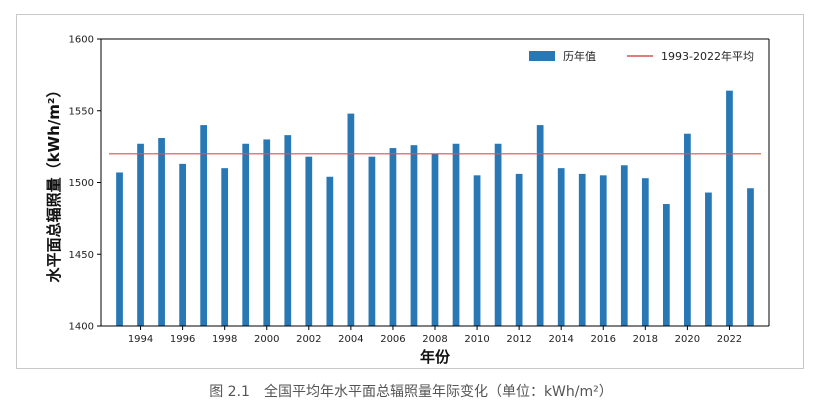 The image size is (822, 417). I want to click on bar-2001, so click(288, 230).